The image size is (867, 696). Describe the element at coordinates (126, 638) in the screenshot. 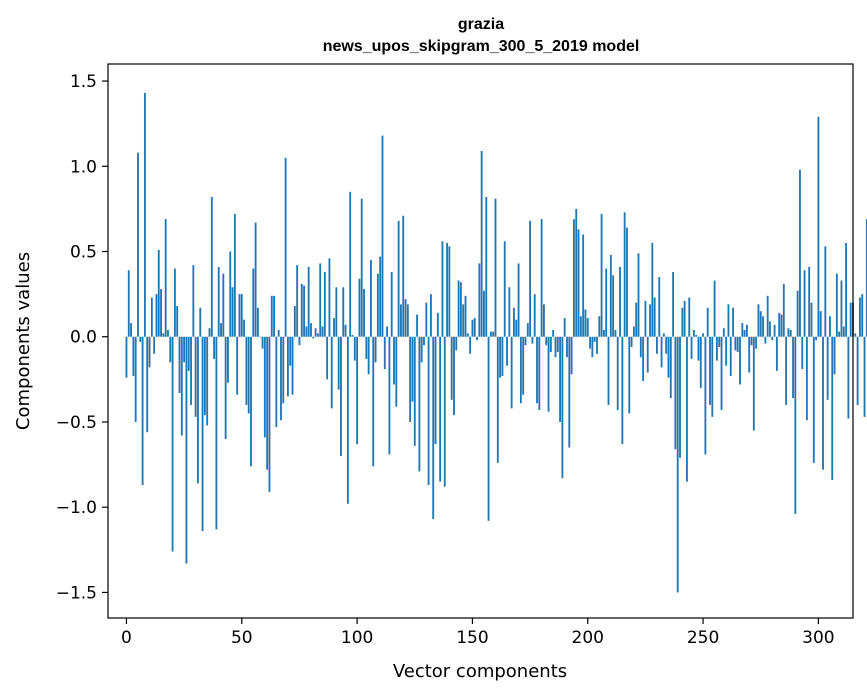

I see `x-tick-label: 0` at that location.